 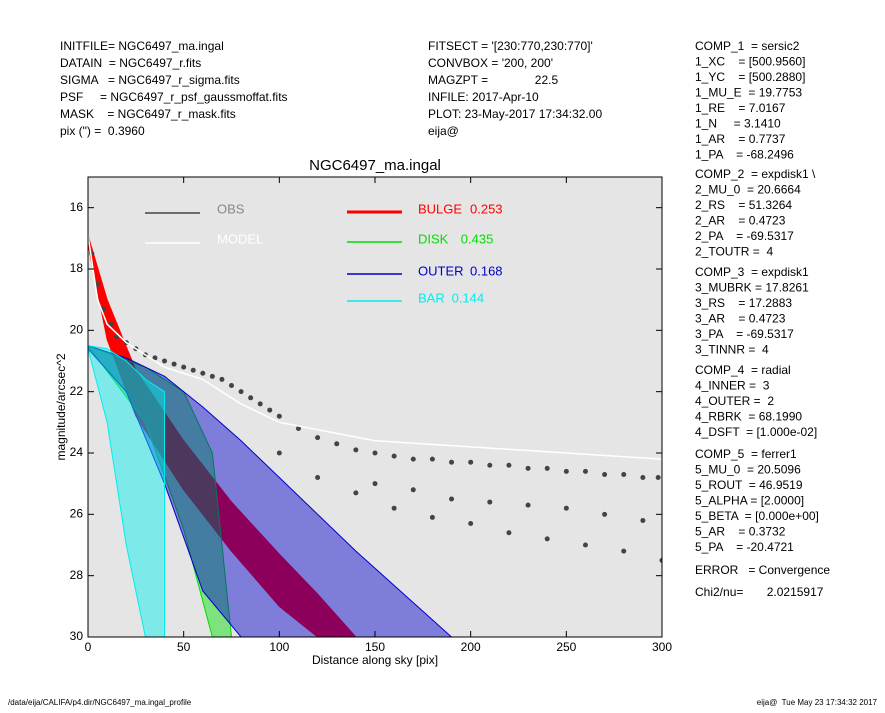 What do you see at coordinates (743, 370) in the screenshot?
I see `parameter-line: COMP_4 = radial` at bounding box center [743, 370].